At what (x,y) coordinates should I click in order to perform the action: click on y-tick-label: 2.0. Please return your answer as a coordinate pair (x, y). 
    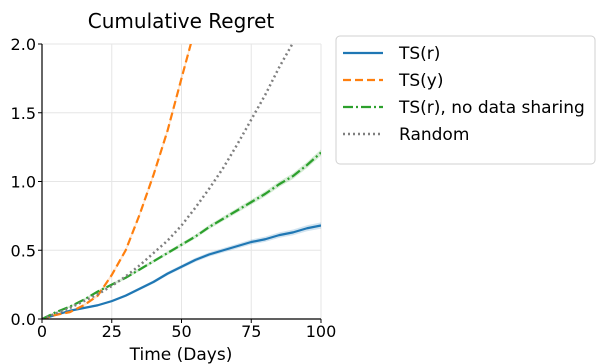
    Looking at the image, I should click on (23, 44).